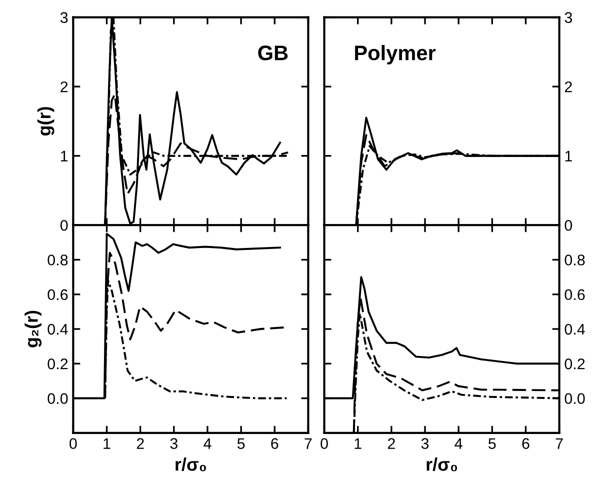 Image resolution: width=595 pixels, height=481 pixels. Describe the element at coordinates (45, 121) in the screenshot. I see `y-axis-title: g(r)` at that location.